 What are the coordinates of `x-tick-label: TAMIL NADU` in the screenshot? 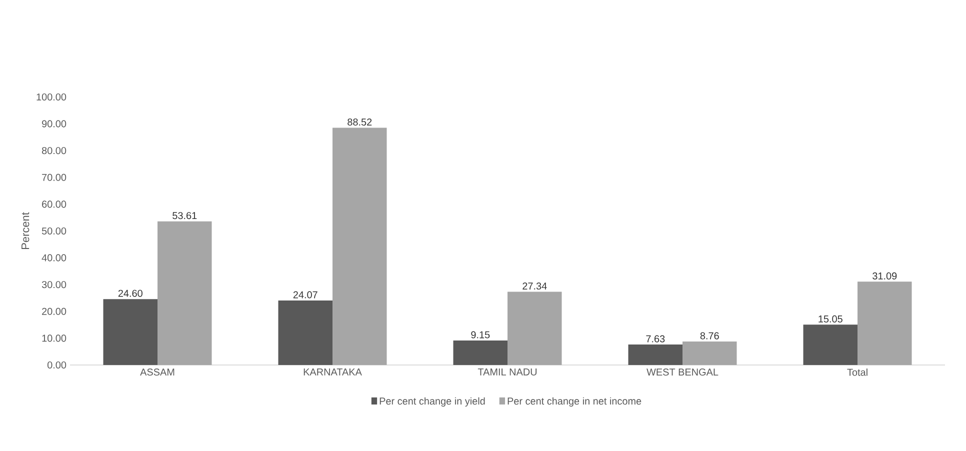 It's located at (507, 372).